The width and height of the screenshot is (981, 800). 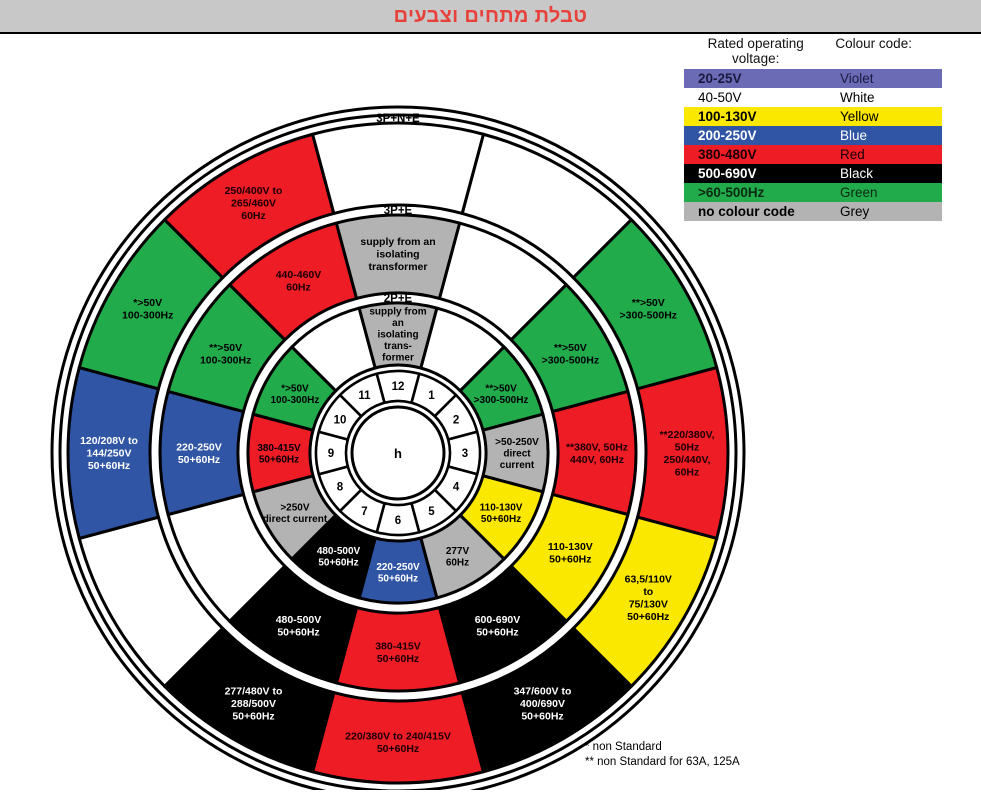 What do you see at coordinates (686, 454) in the screenshot?
I see `wheel-segment-label: **220/380V, 50Hz 250/440V, 60Hz` at bounding box center [686, 454].